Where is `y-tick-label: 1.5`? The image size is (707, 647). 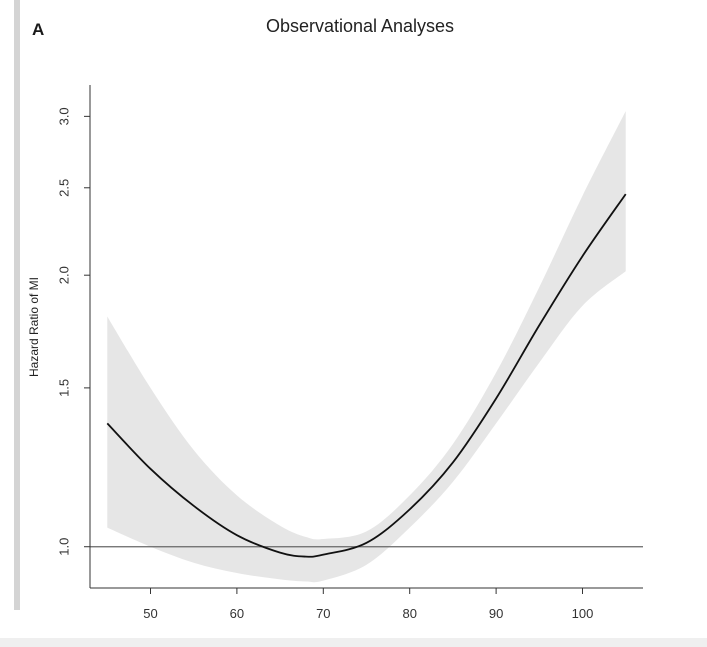
y-tick-label: 1.5 is located at coordinates (63, 388).